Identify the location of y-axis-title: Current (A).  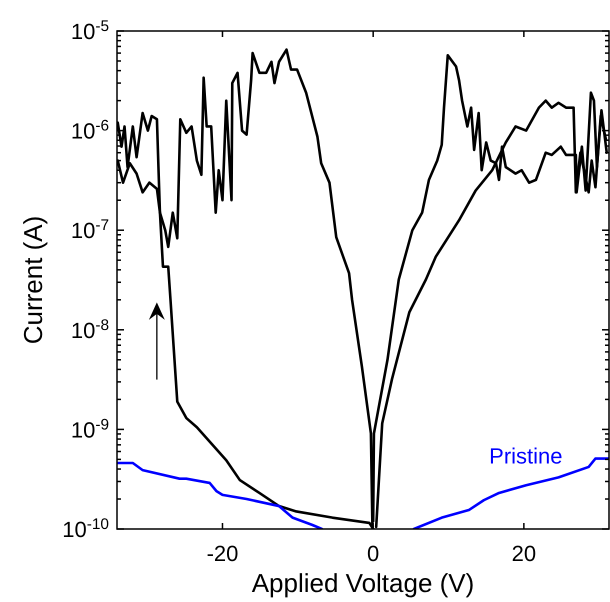
(33, 280).